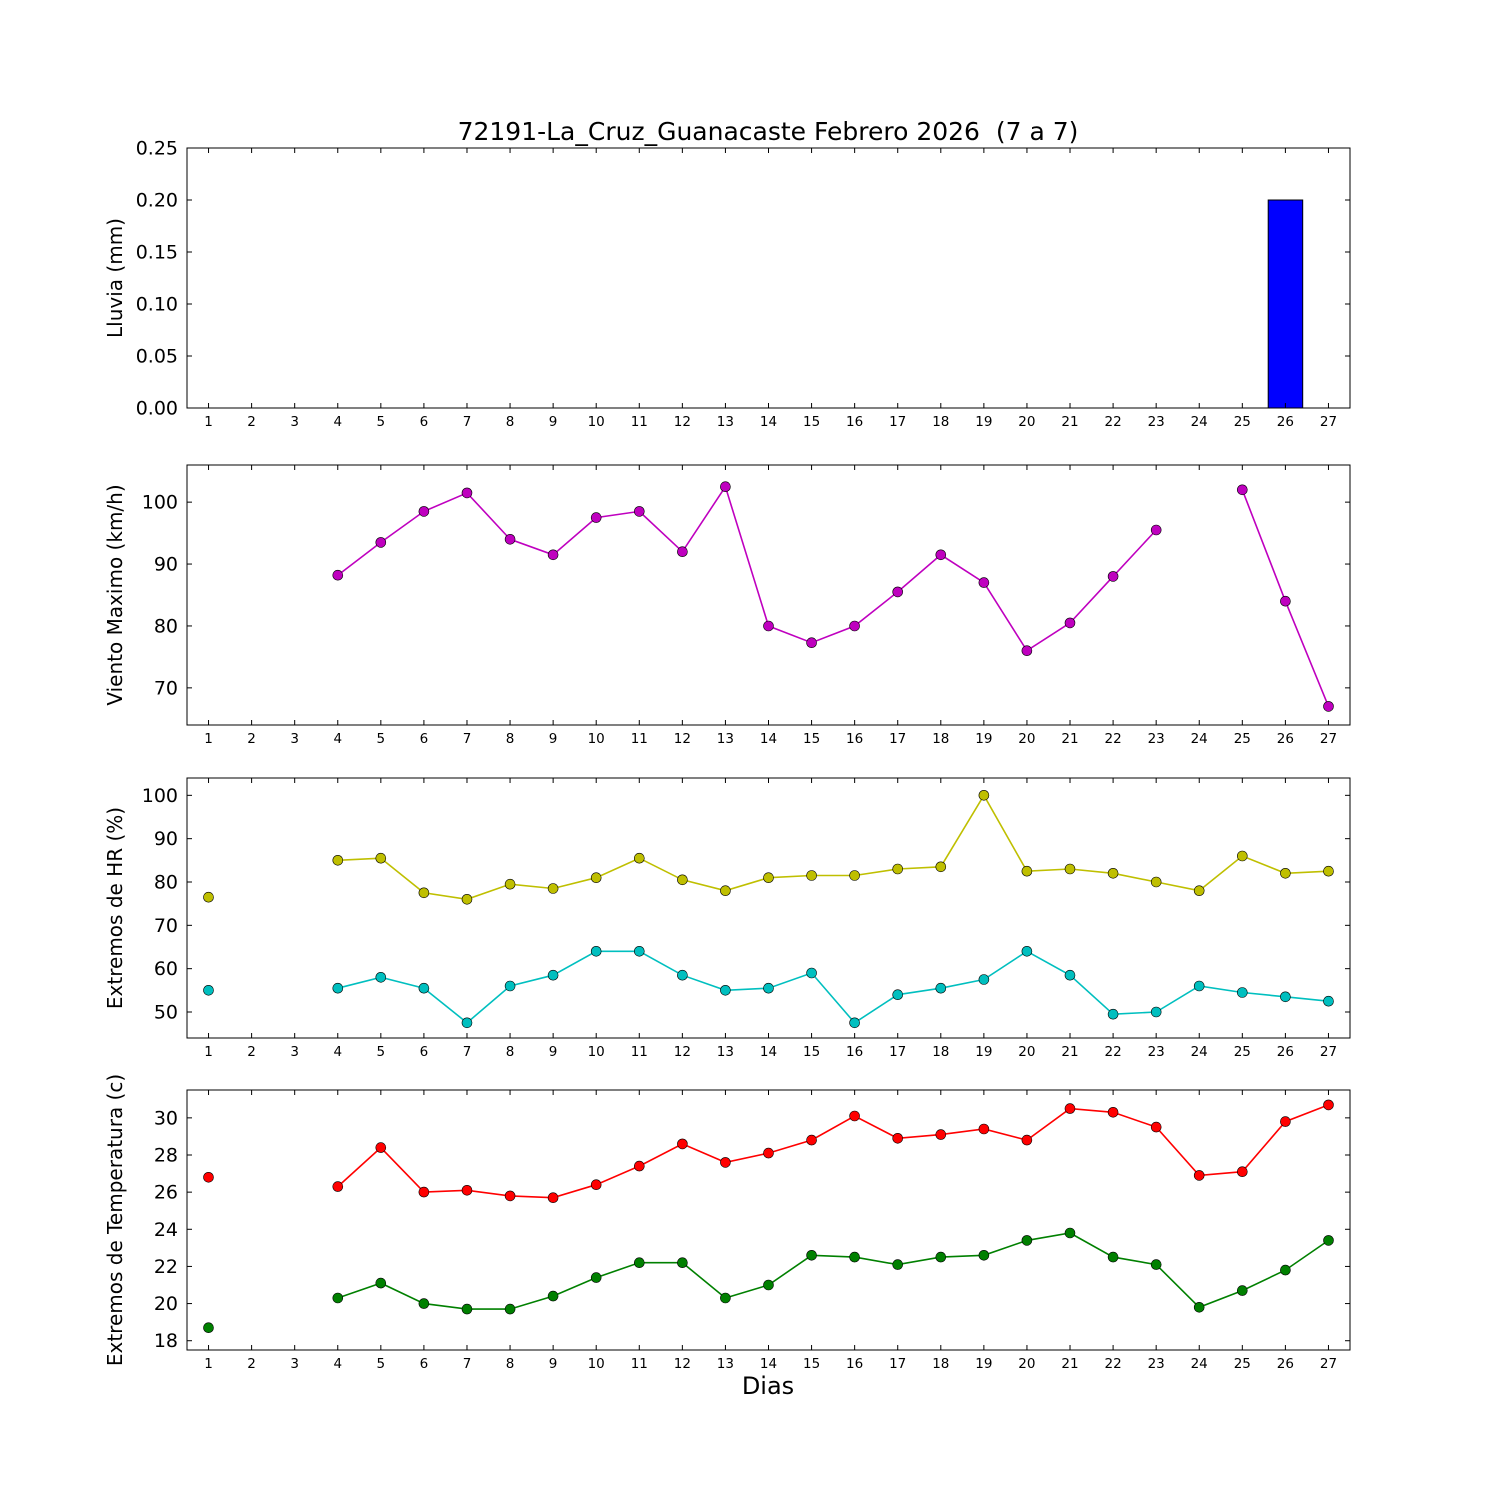 The height and width of the screenshot is (1505, 1500). I want to click on y-tick-label: 0.10, so click(157, 305).